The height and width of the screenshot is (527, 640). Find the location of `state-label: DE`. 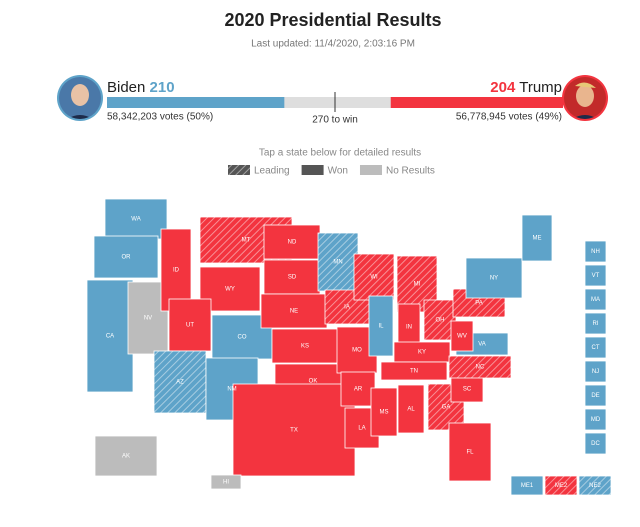

state-label: DE is located at coordinates (595, 396).